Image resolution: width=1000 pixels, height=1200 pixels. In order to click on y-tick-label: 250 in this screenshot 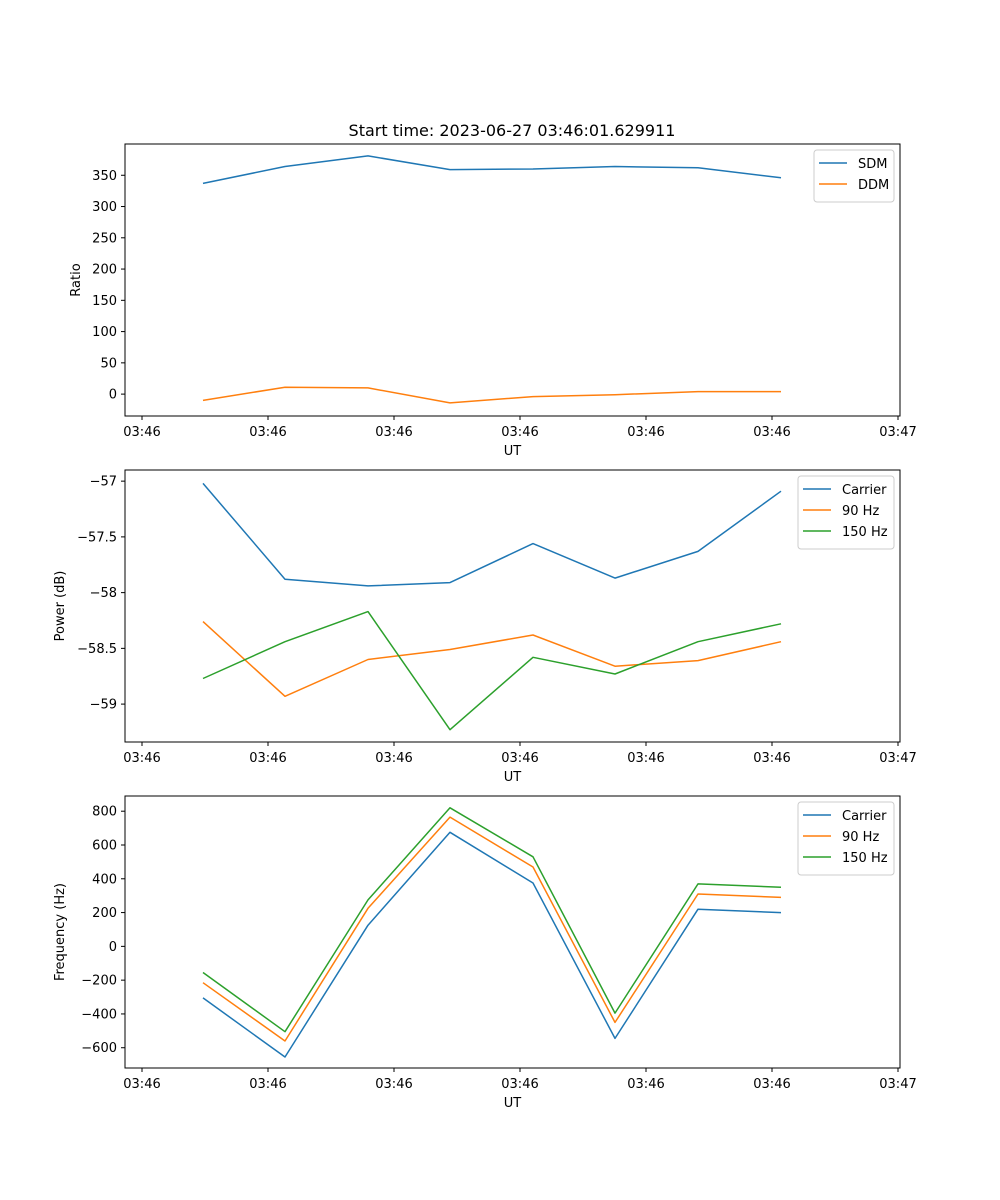, I will do `click(104, 238)`.